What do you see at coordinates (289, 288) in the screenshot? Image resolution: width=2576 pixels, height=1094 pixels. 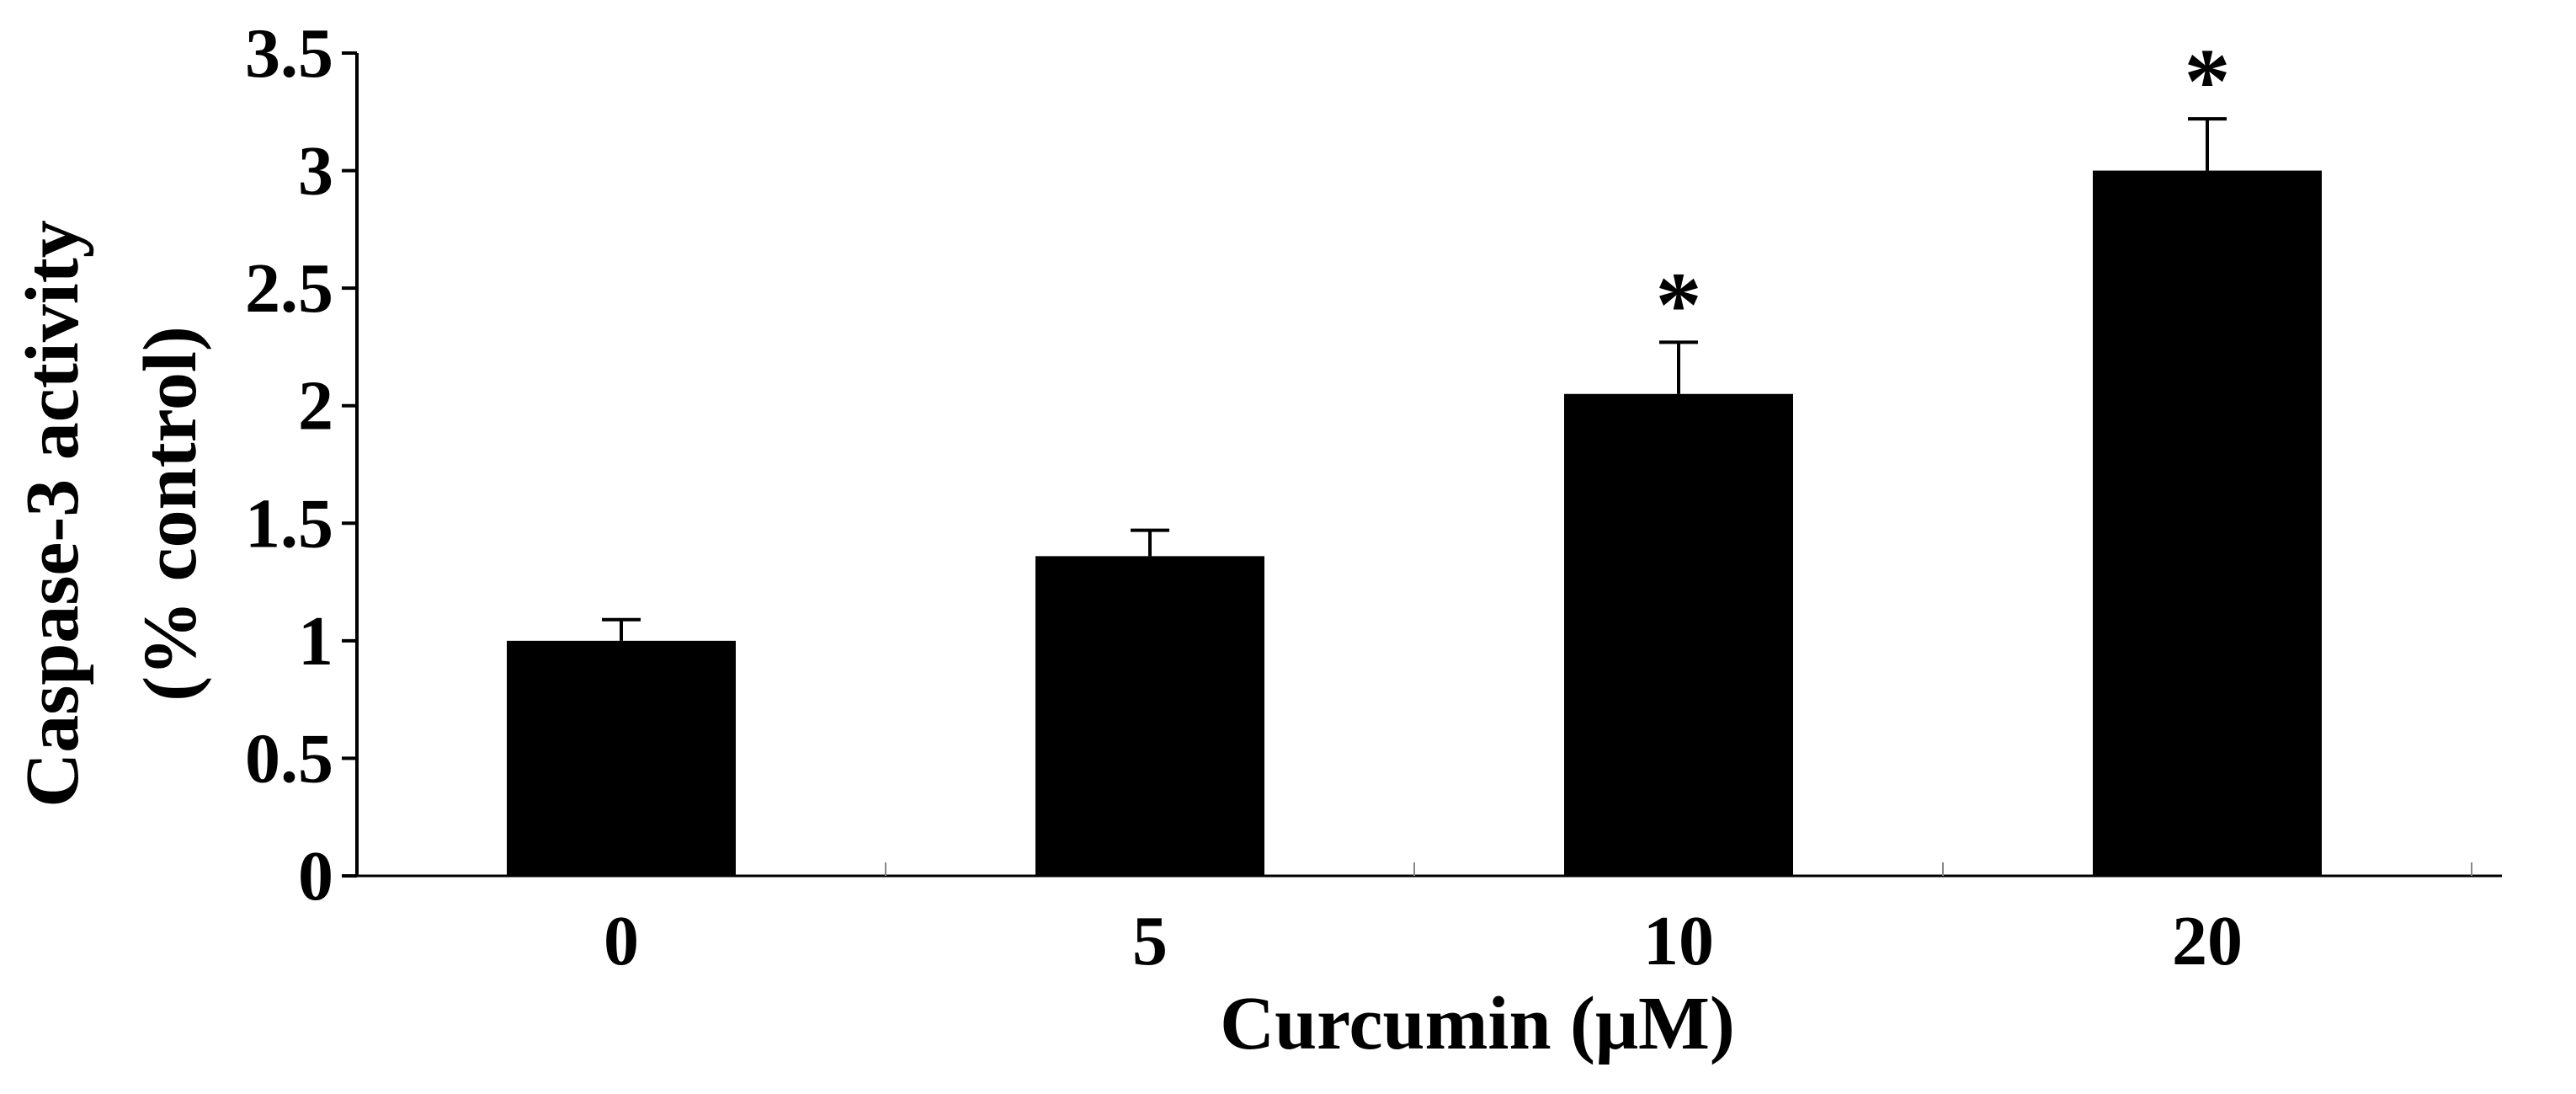 I see `y-tick-label: 2.5` at bounding box center [289, 288].